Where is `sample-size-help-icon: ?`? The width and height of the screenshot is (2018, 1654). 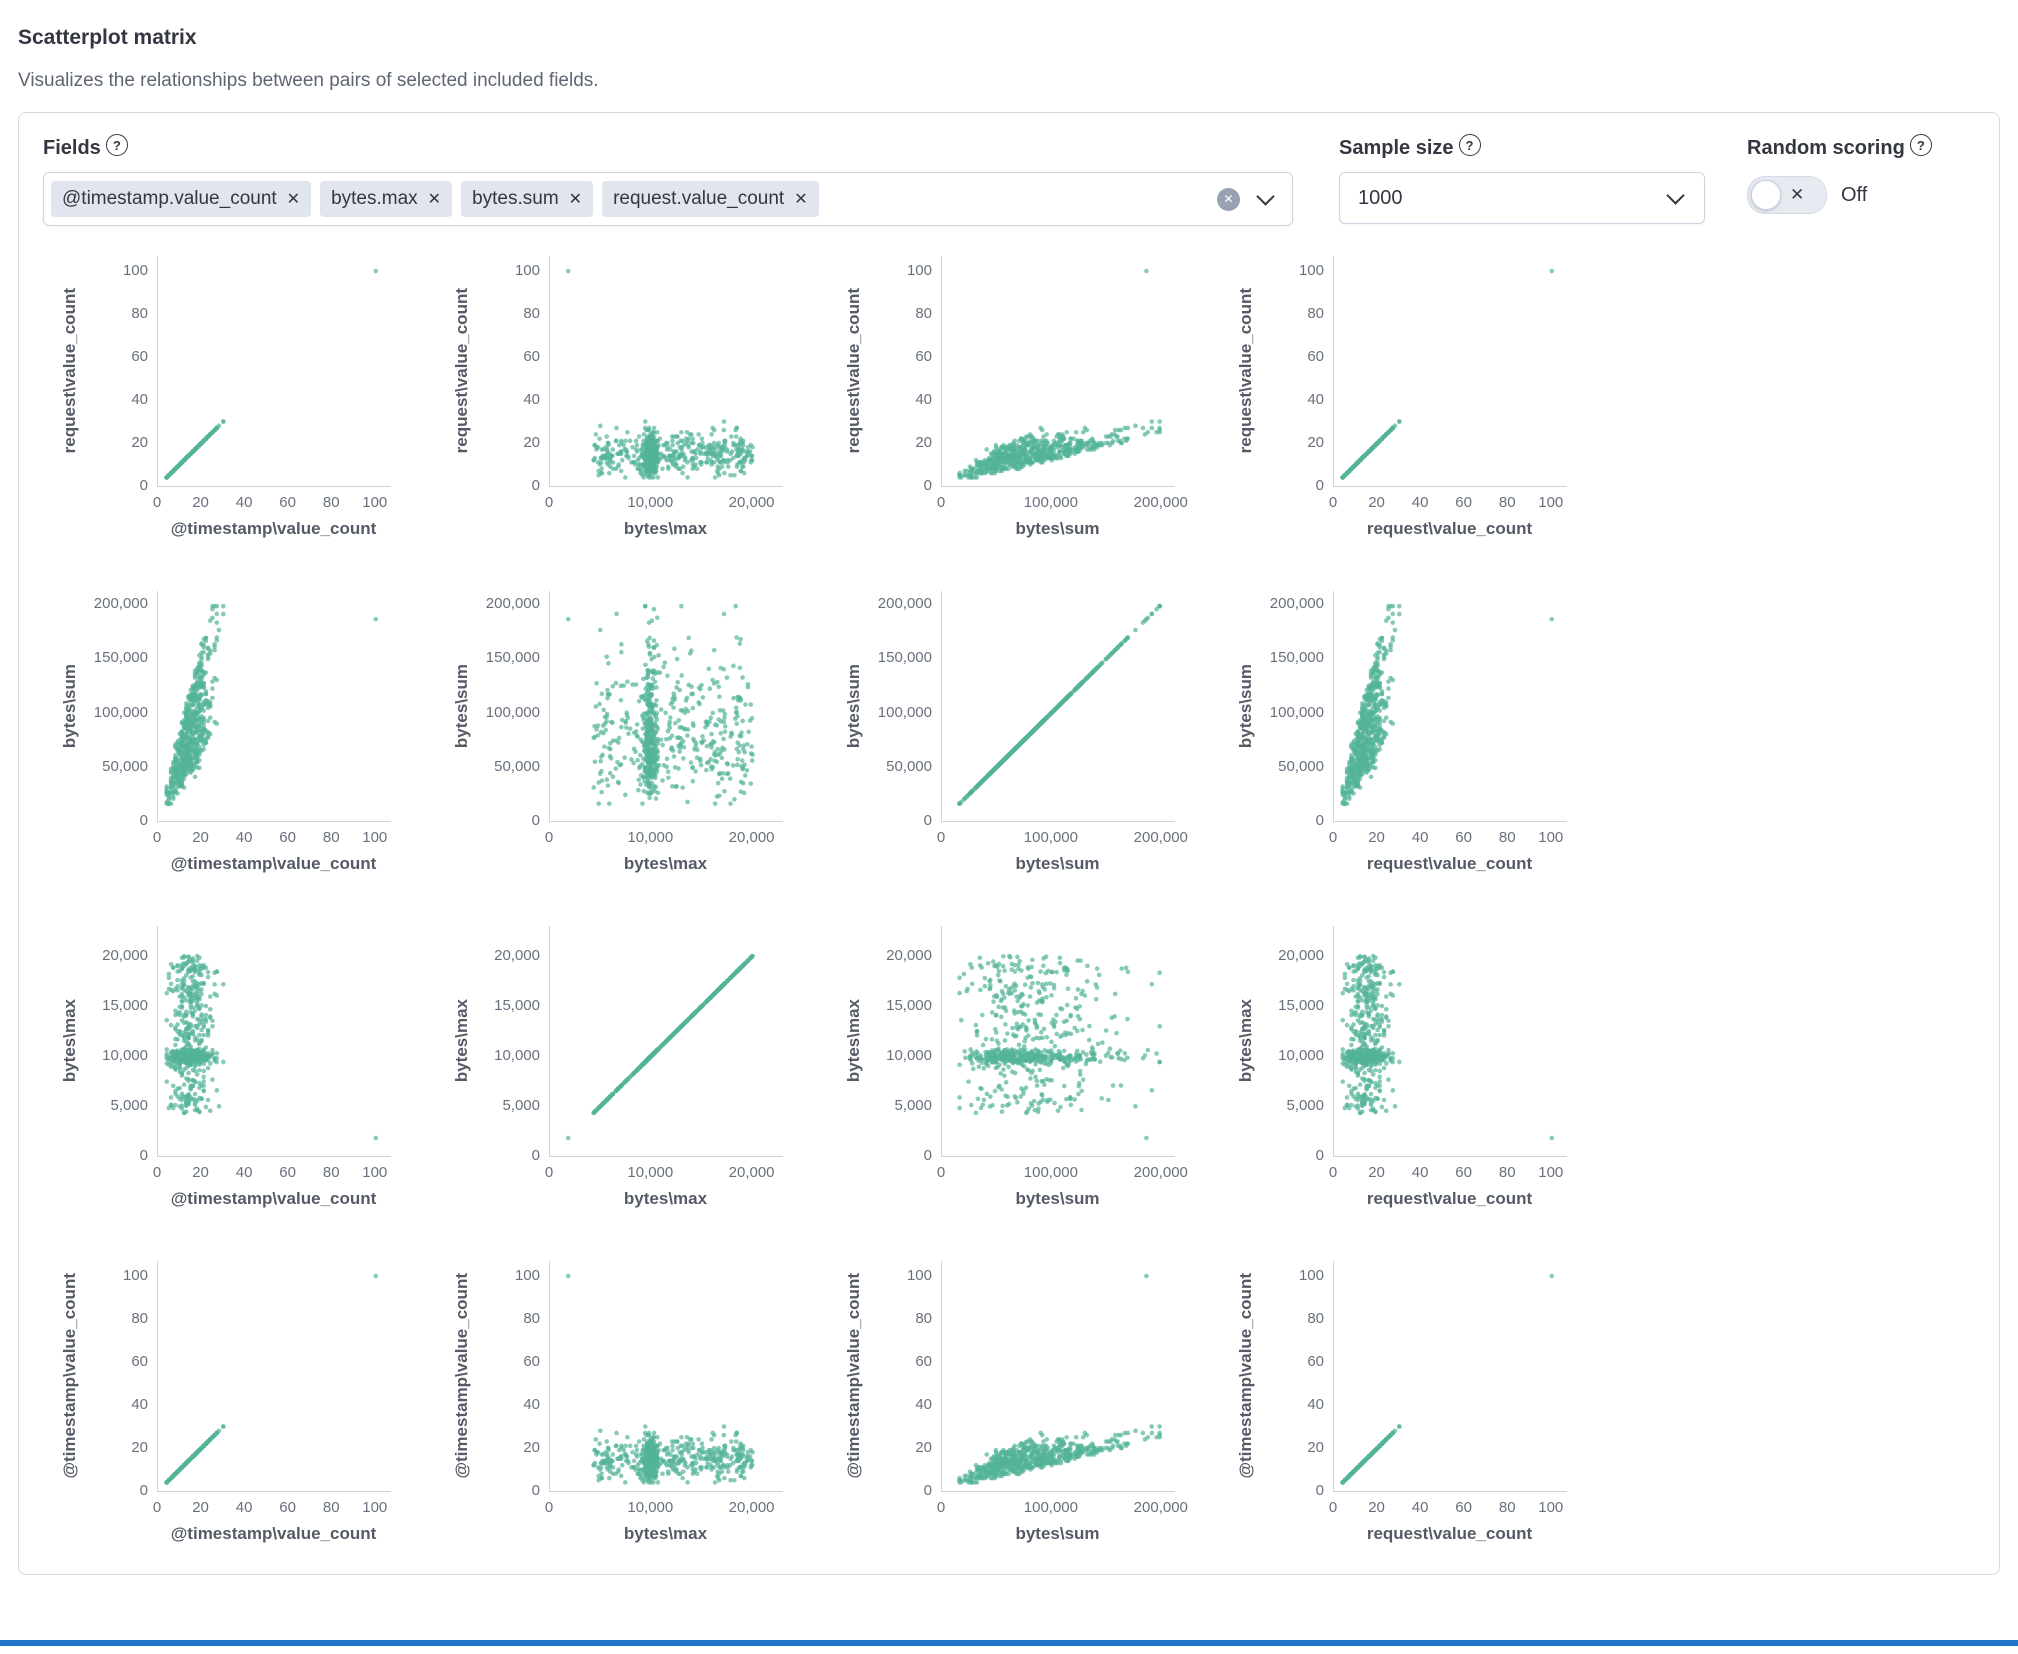
sample-size-help-icon: ? is located at coordinates (1469, 145).